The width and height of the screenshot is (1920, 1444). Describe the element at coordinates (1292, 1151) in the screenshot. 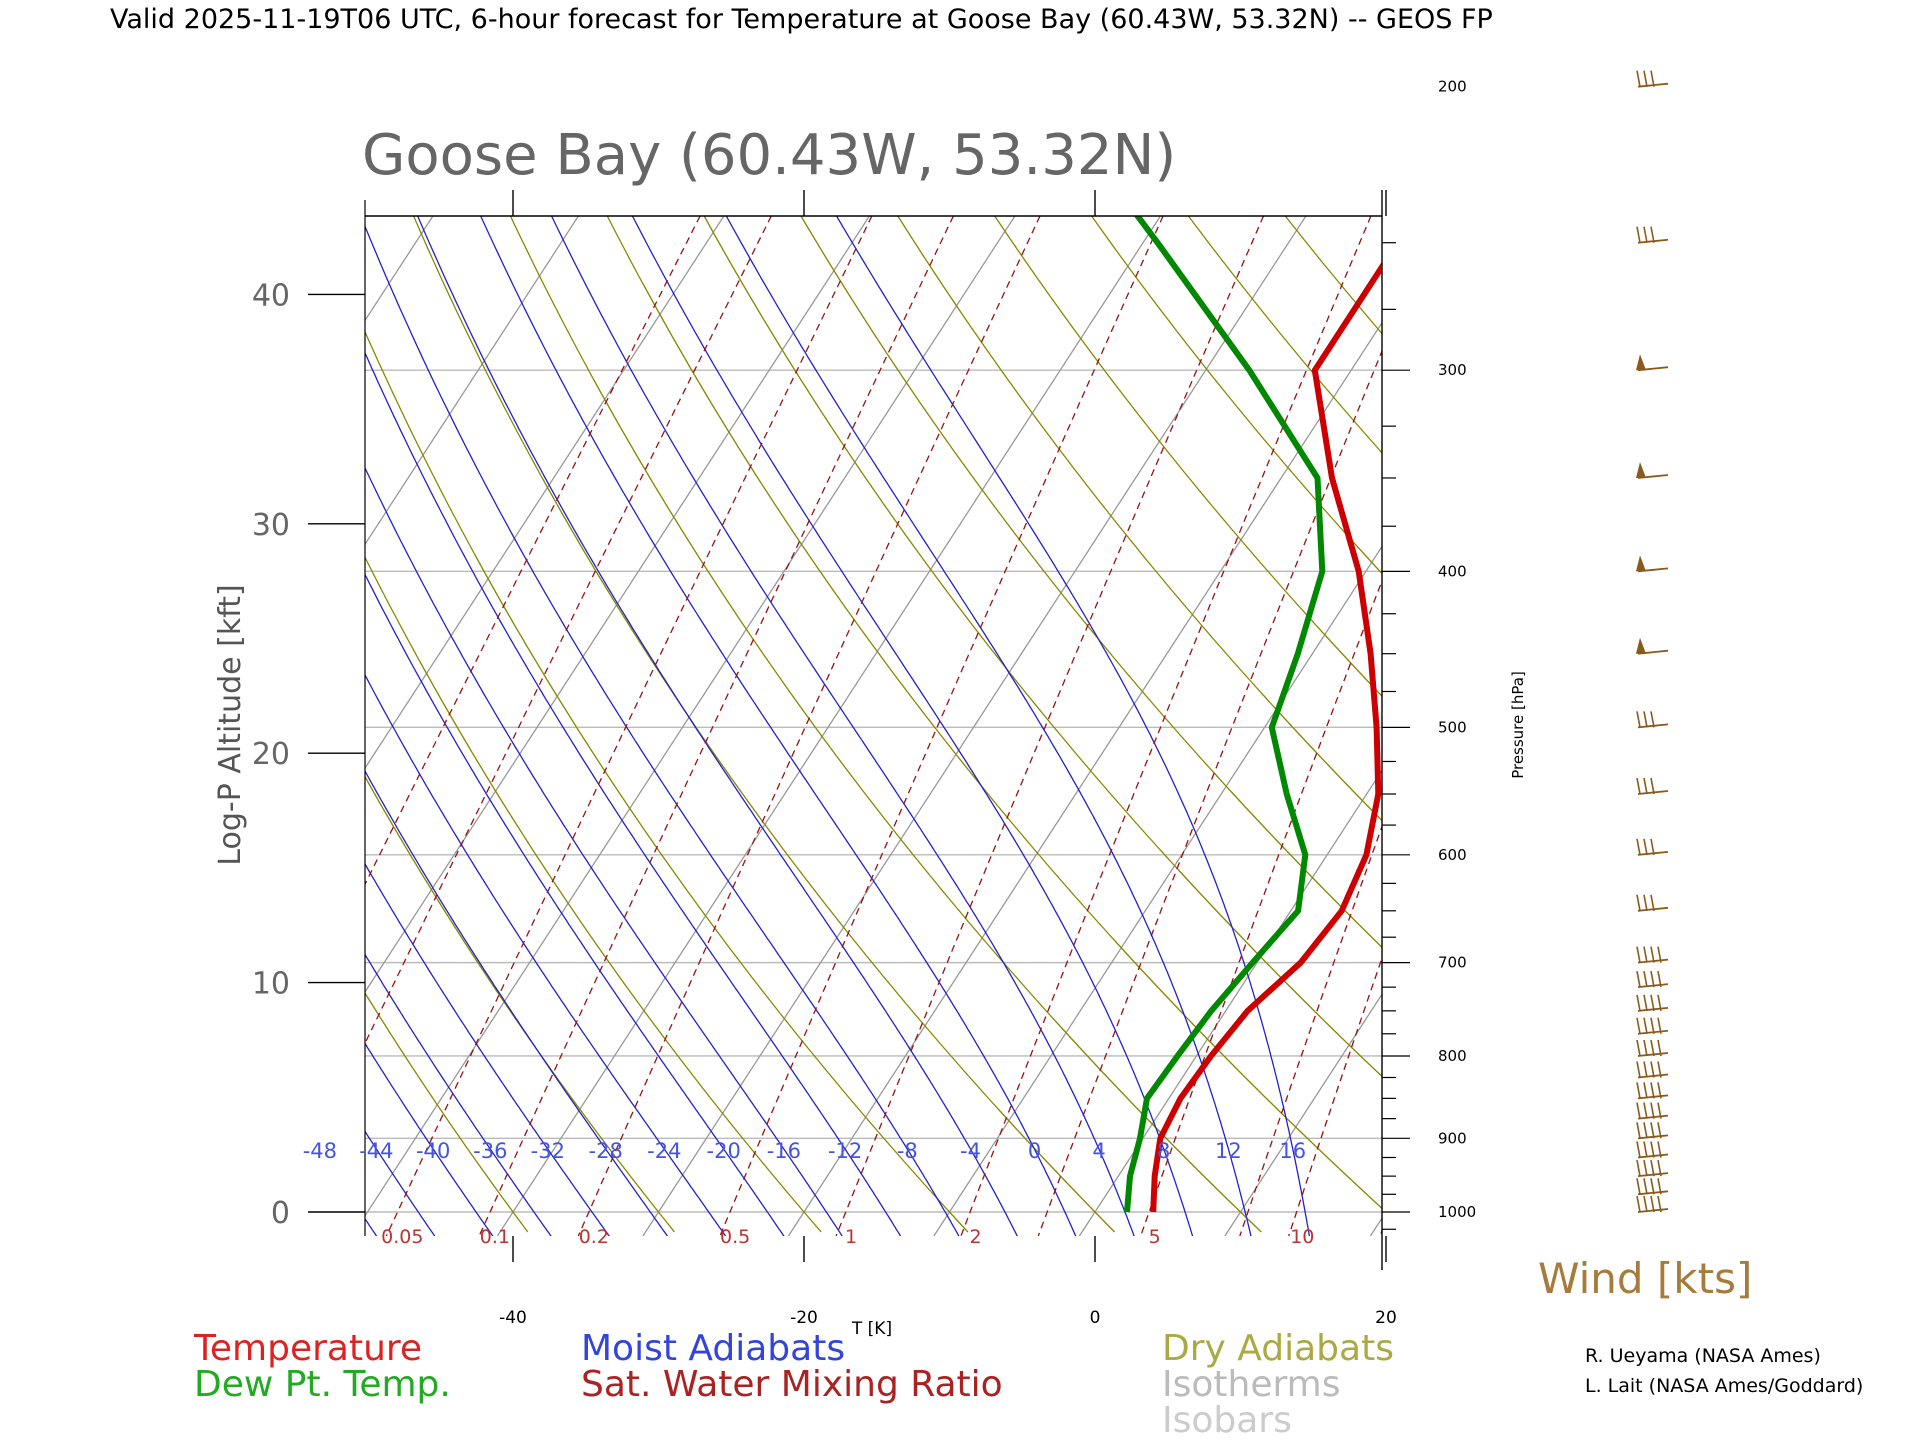

I see `moist-adiabat-label: 16` at that location.